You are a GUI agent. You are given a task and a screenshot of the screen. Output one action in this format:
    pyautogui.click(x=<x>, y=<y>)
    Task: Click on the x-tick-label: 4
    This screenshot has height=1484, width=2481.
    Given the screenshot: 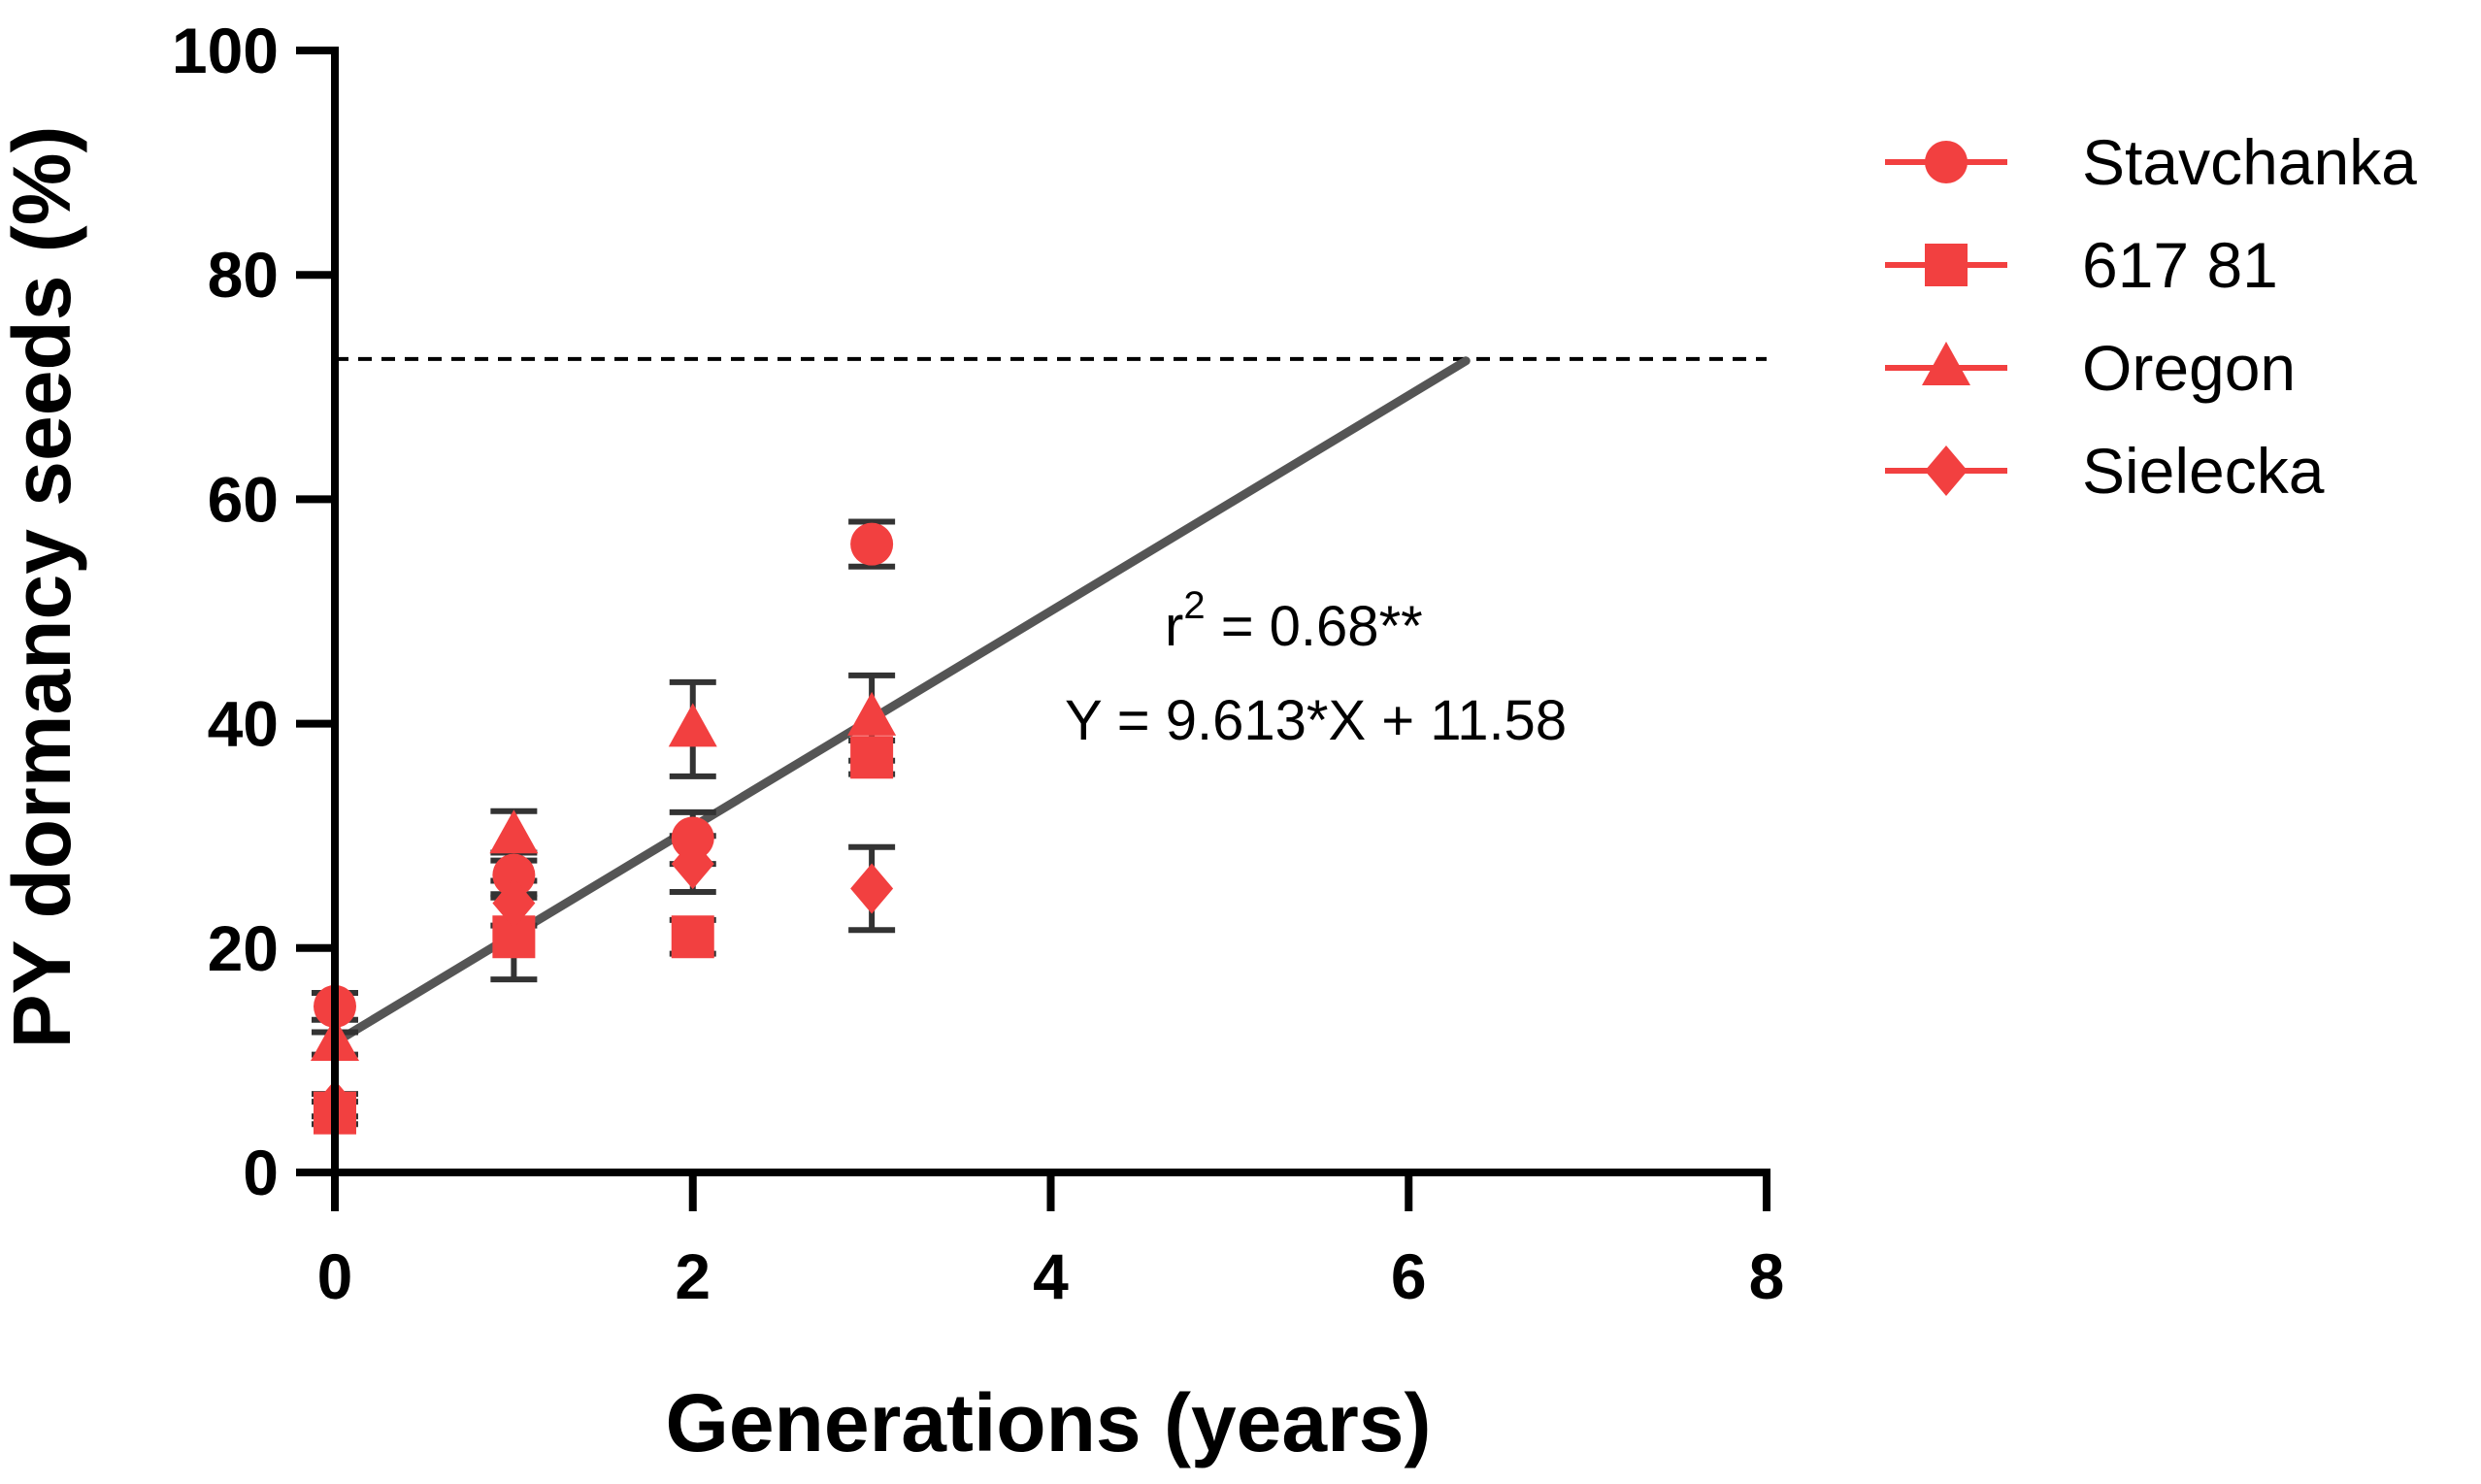 What is the action you would take?
    pyautogui.click(x=1051, y=1276)
    